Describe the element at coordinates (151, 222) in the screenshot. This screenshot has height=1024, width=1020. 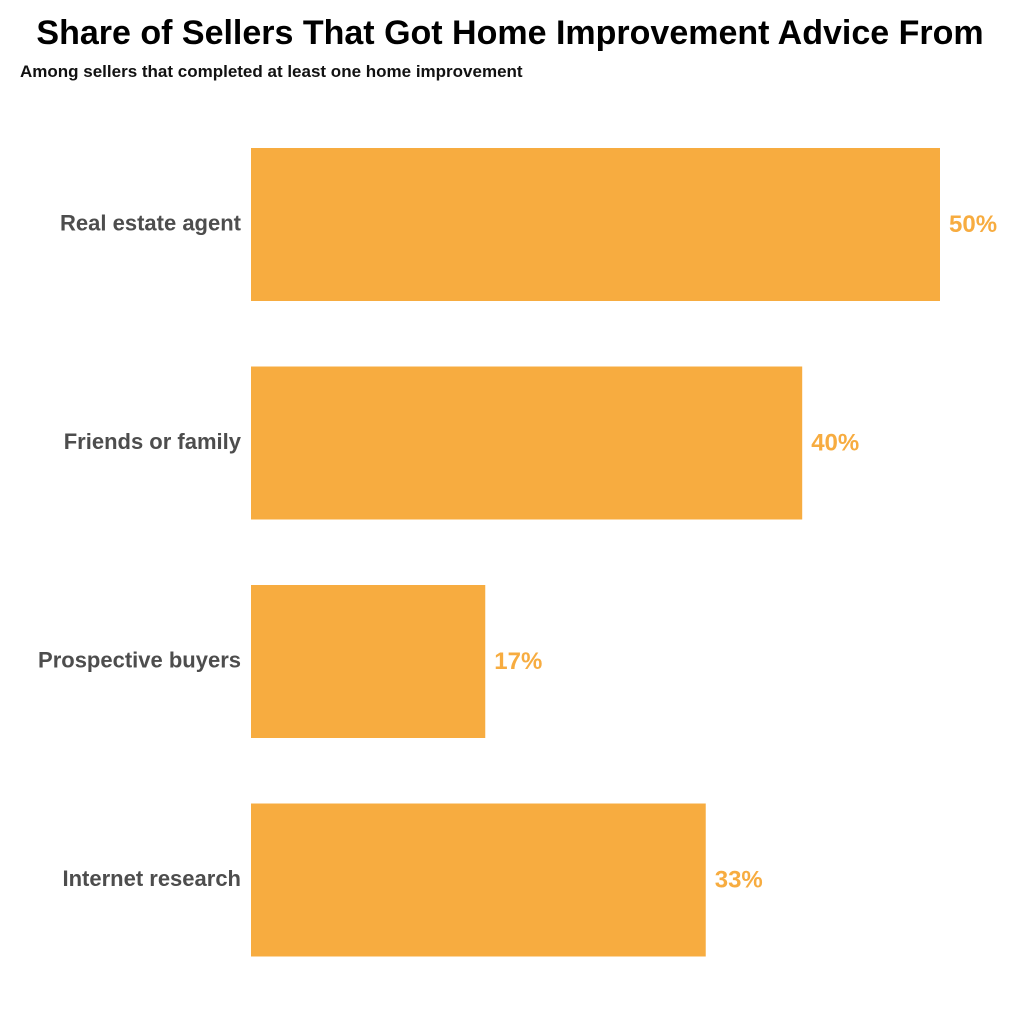
I see `category-label: Real estate agent` at that location.